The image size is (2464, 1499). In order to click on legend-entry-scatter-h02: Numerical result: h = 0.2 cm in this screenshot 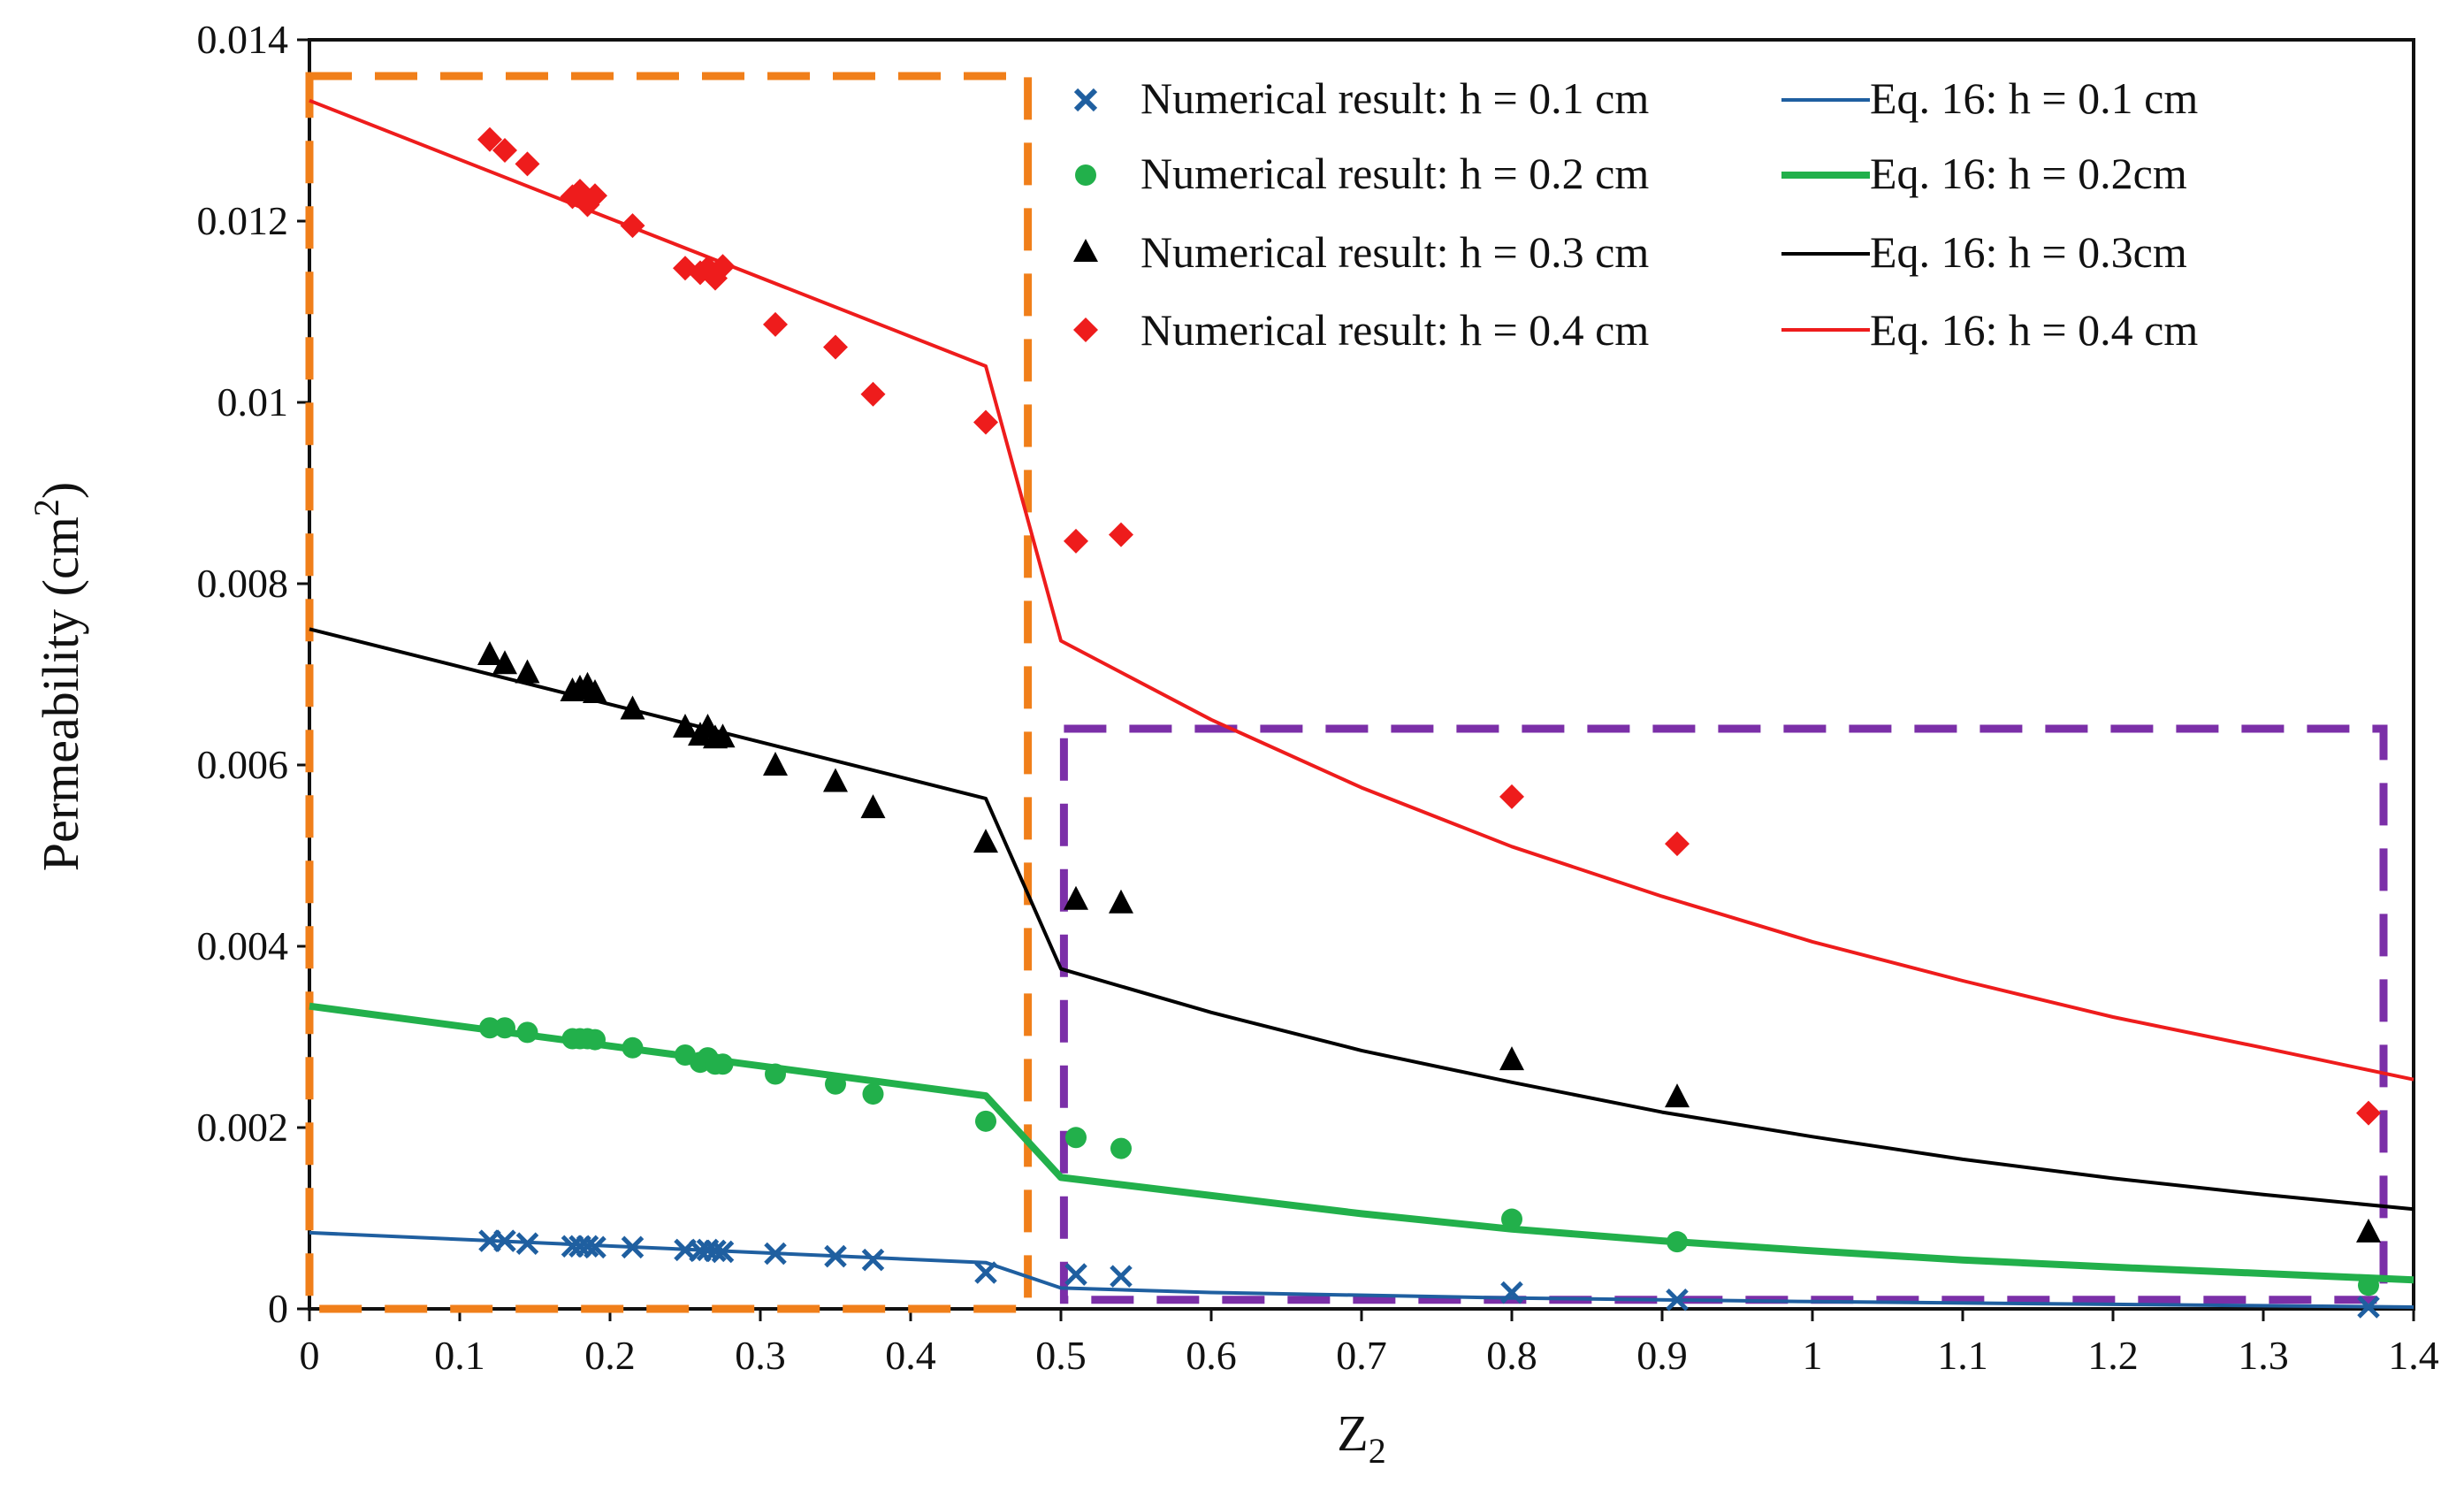, I will do `click(1362, 173)`.